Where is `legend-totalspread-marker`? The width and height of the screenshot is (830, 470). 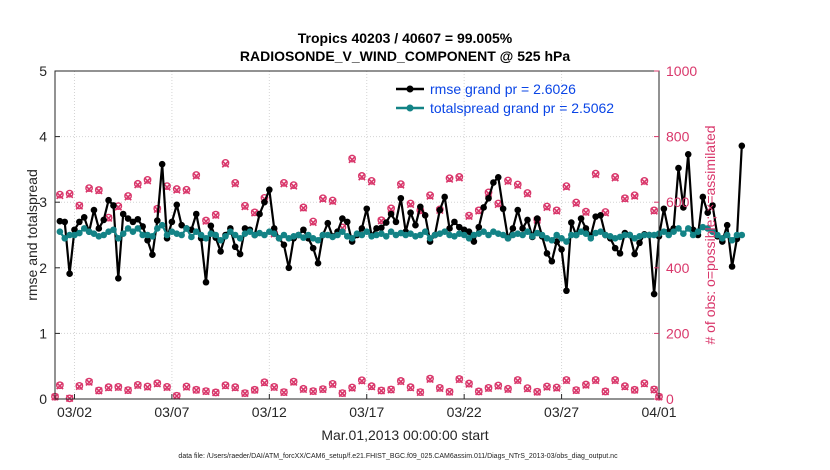 legend-totalspread-marker is located at coordinates (410, 108).